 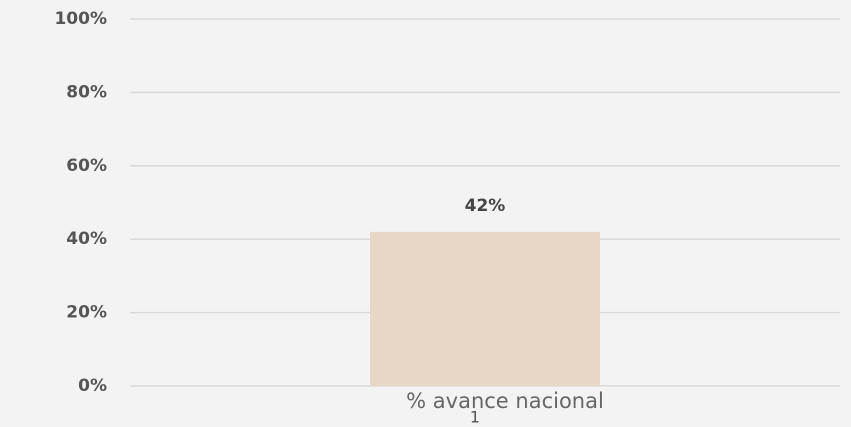 What do you see at coordinates (475, 417) in the screenshot?
I see `x-tick-label: 1` at bounding box center [475, 417].